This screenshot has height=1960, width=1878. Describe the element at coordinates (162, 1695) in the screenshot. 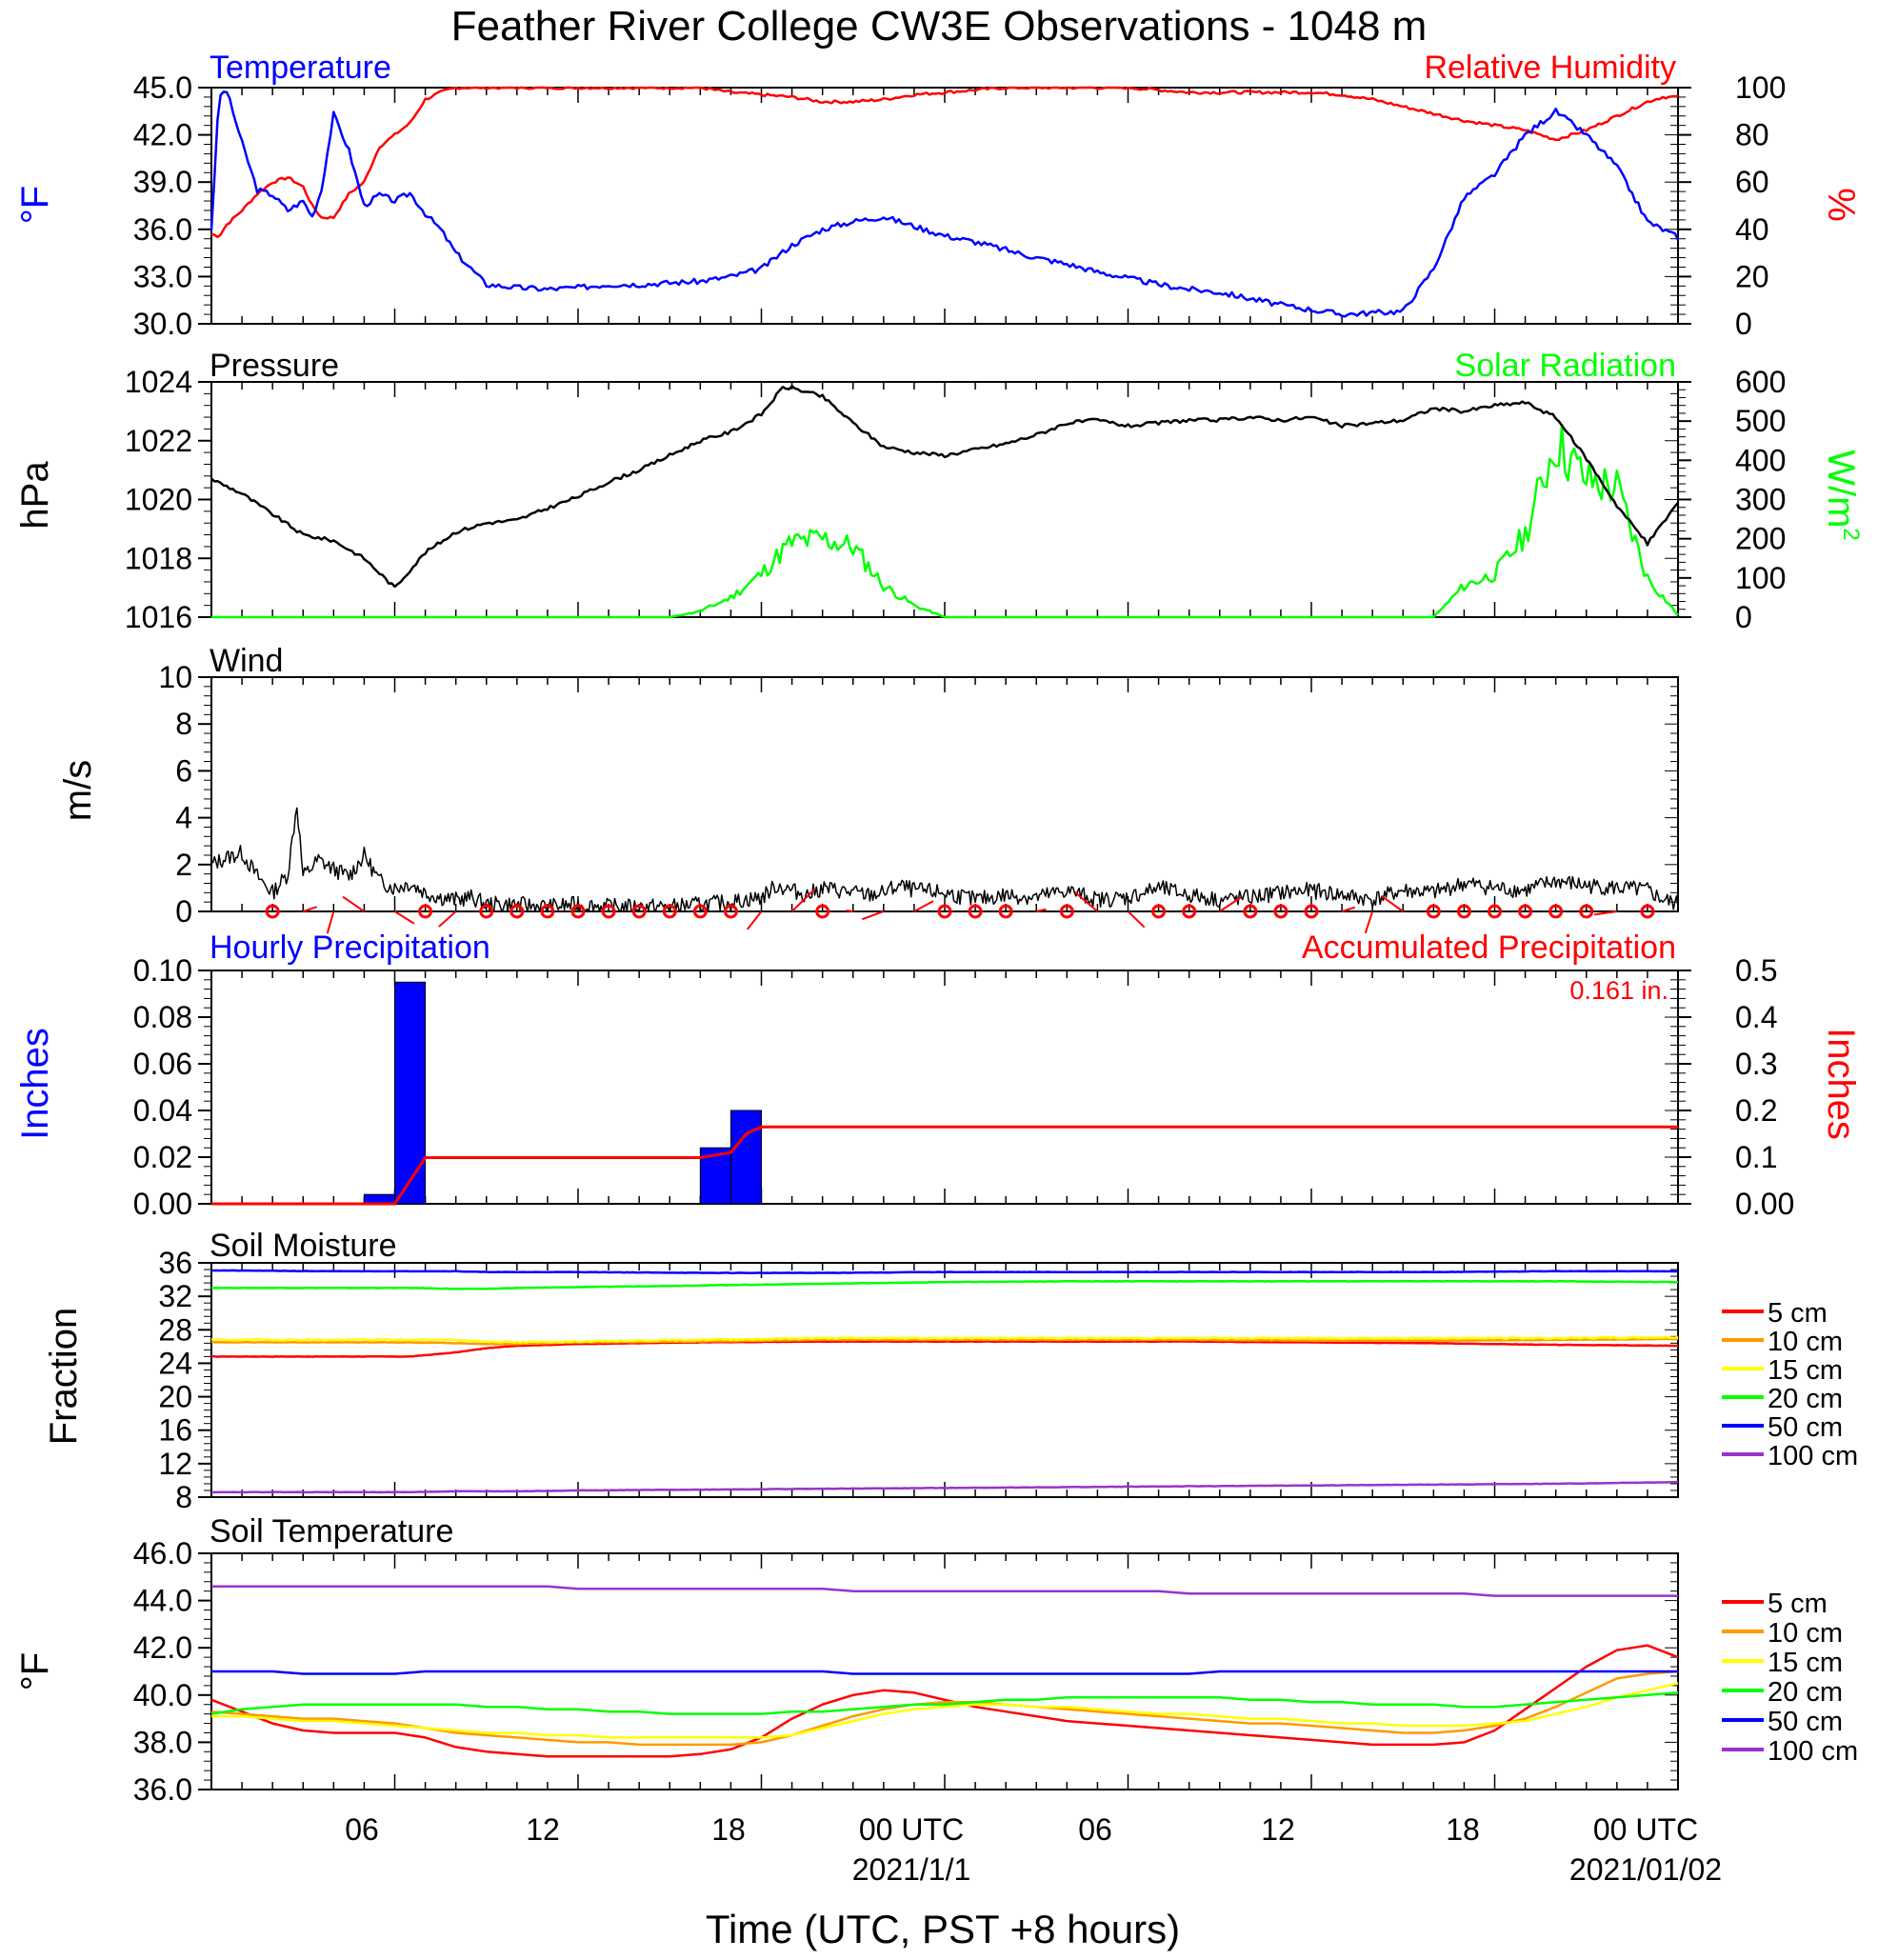

I see `y-tick-label: 40.0` at that location.